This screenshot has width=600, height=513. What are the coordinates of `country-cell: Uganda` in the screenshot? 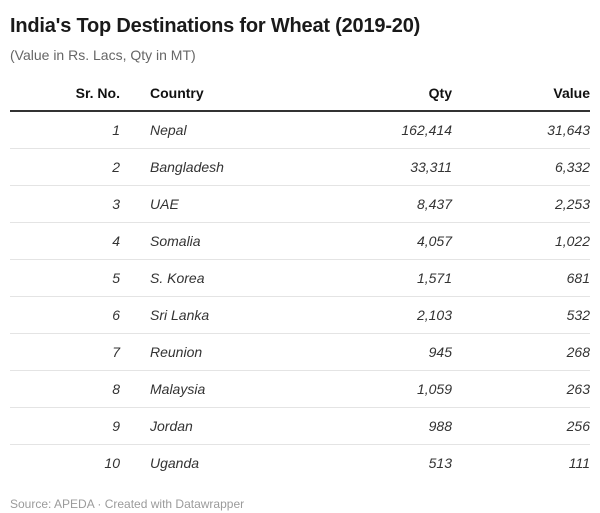 It's located at (175, 463).